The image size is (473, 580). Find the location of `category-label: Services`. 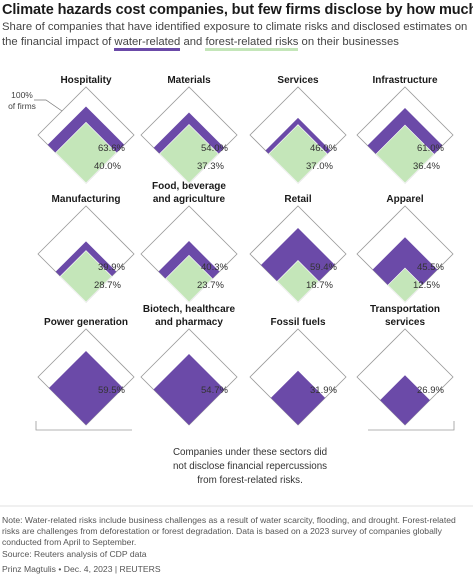

category-label: Services is located at coordinates (298, 80).